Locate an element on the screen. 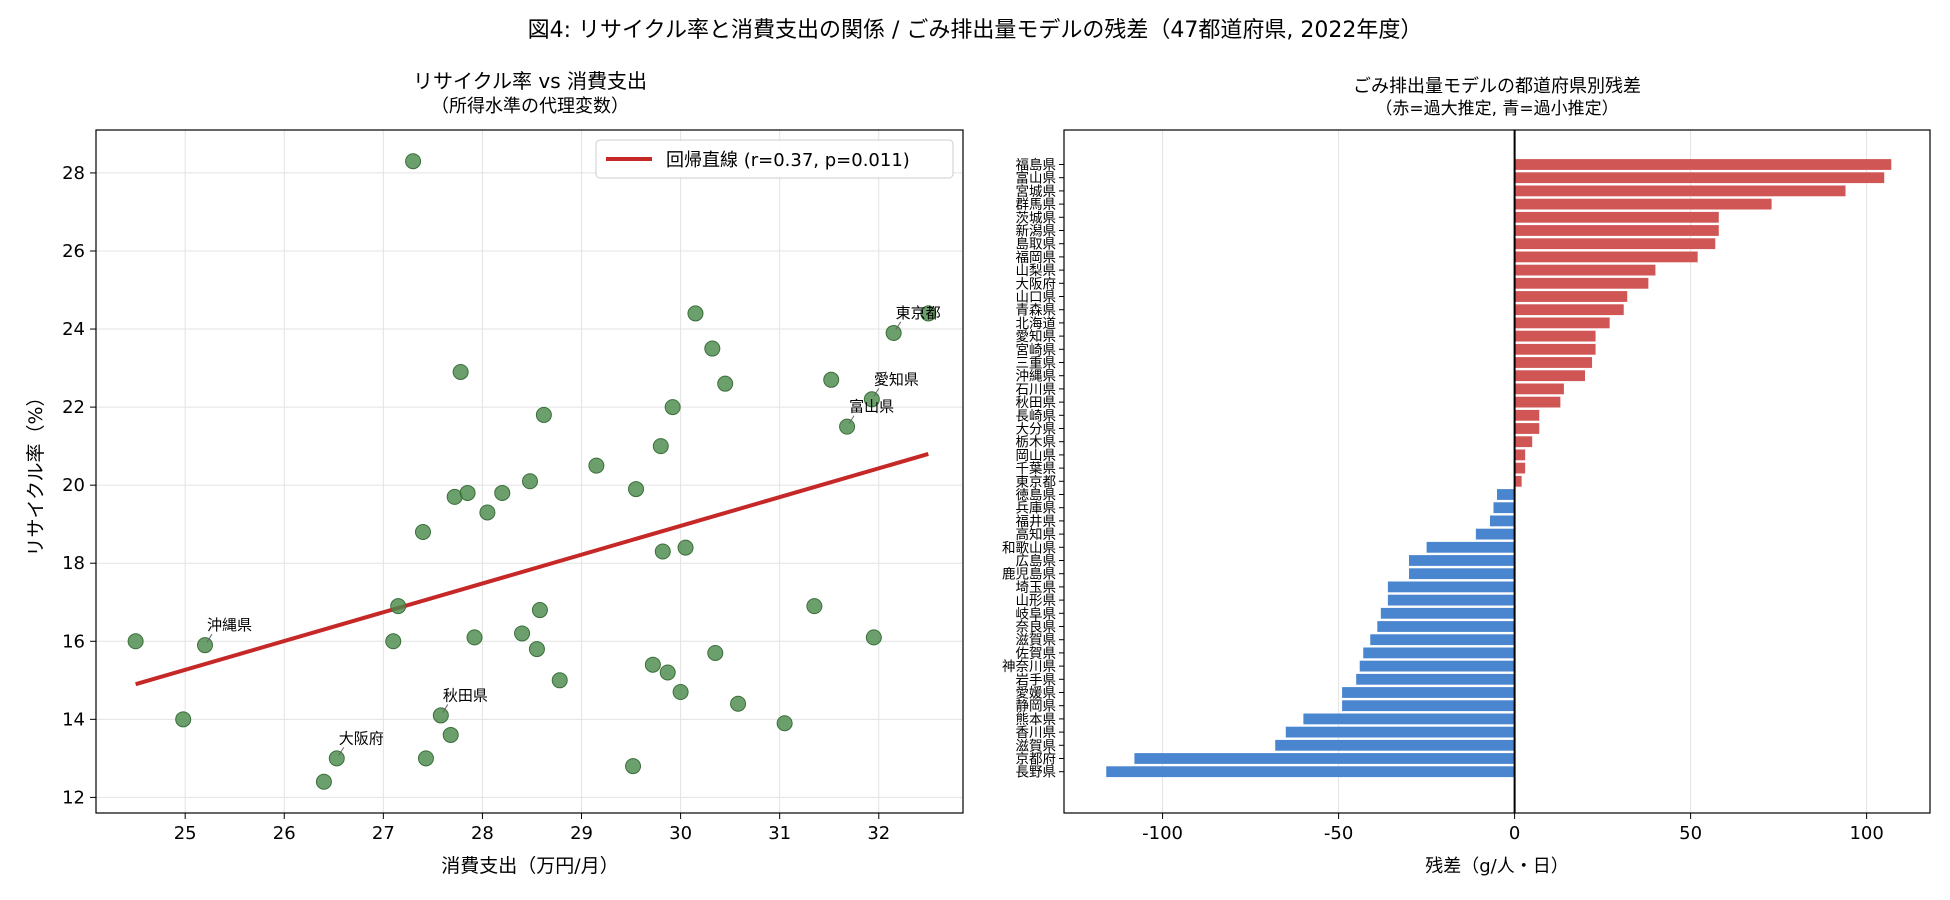 The height and width of the screenshot is (900, 1950). category-label: 千葉県 is located at coordinates (1036, 469).